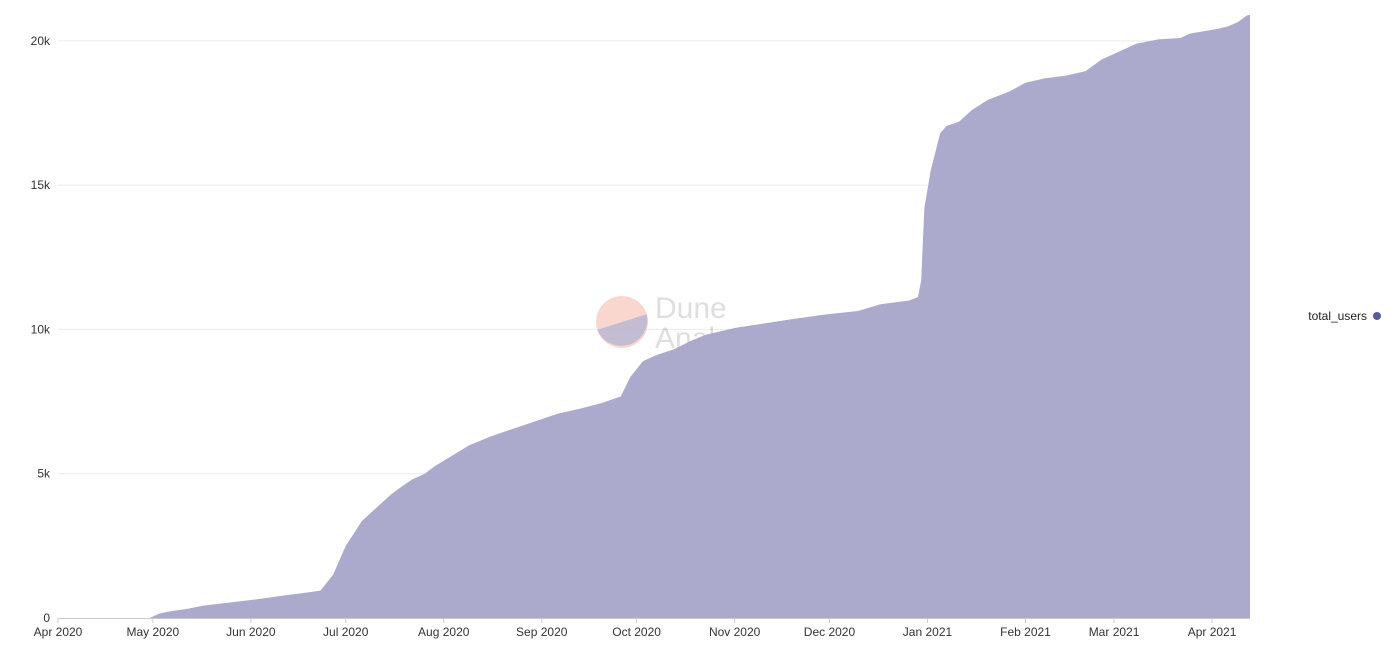 This screenshot has width=1386, height=665. What do you see at coordinates (251, 632) in the screenshot?
I see `x-tick-label: Jun 2020` at bounding box center [251, 632].